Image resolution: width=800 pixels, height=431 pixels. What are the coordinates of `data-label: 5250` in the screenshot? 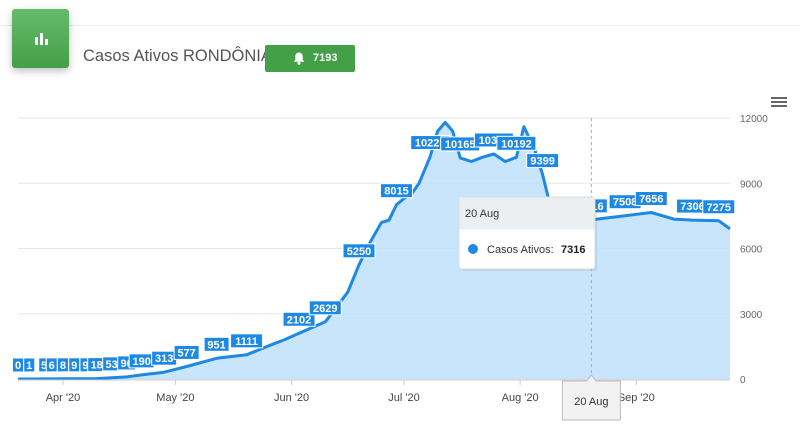 It's located at (359, 252).